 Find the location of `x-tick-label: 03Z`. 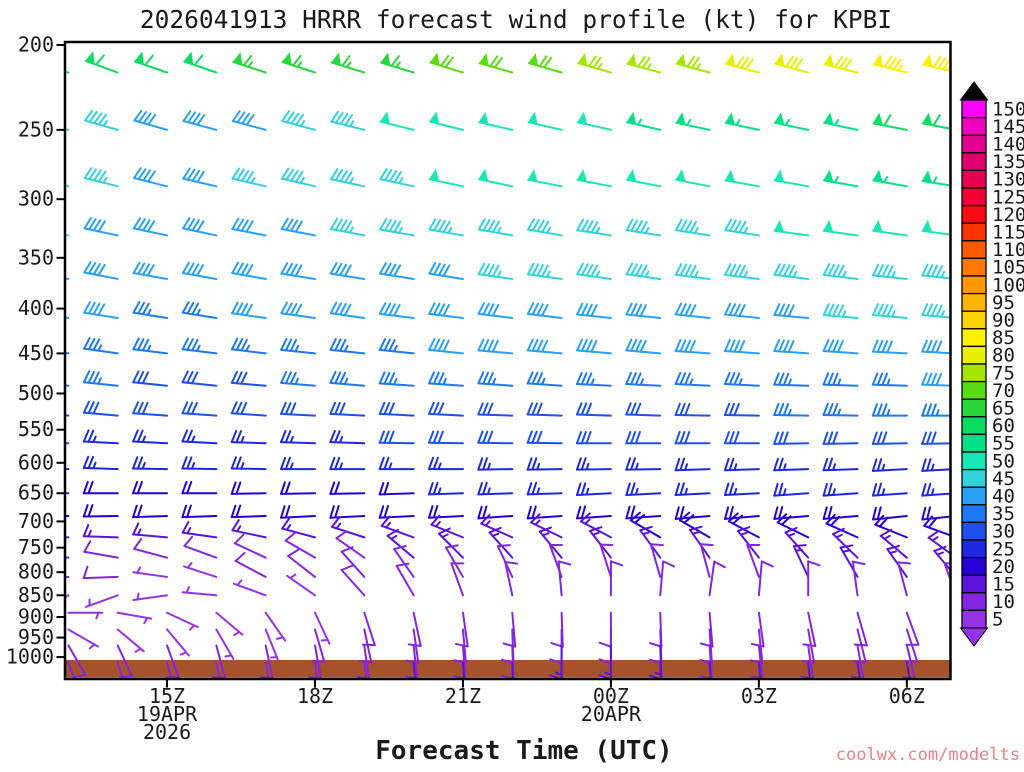

x-tick-label: 03Z is located at coordinates (759, 696).